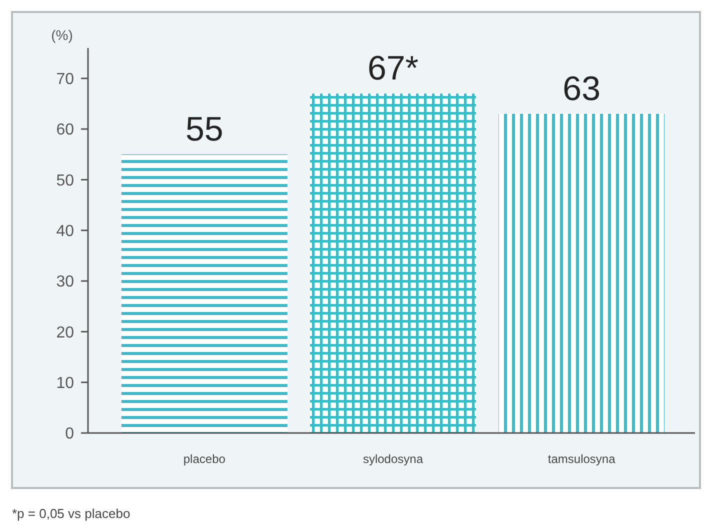  Describe the element at coordinates (65, 231) in the screenshot. I see `y-tick-label: 40` at that location.